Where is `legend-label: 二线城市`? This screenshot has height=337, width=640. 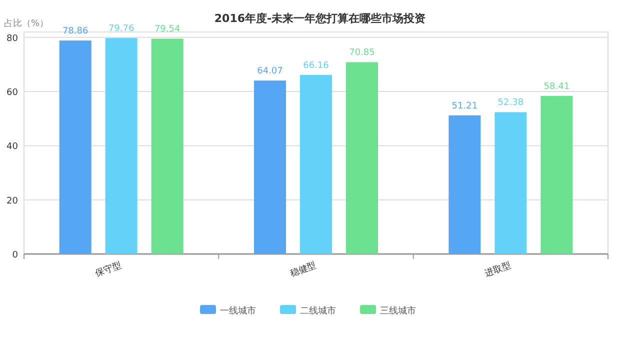
legend-label: 二线城市 is located at coordinates (318, 311).